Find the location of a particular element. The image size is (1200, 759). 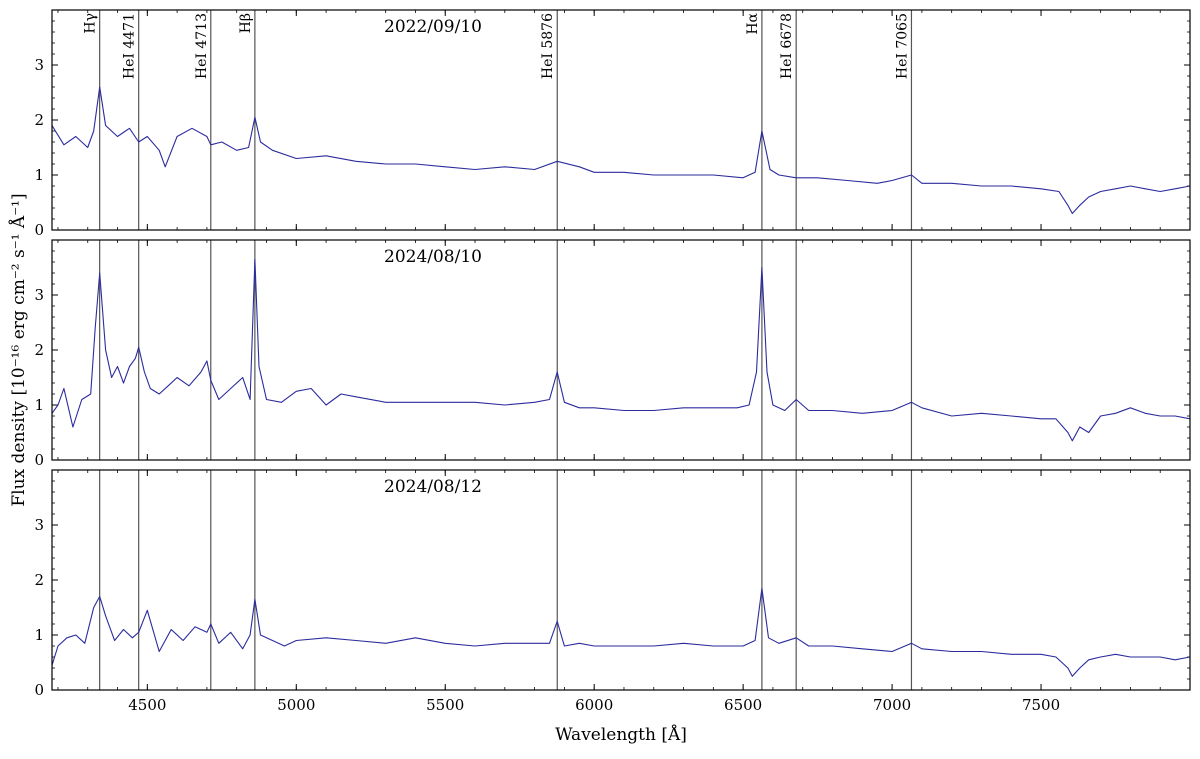

panel-date-label: 2022/09/10 is located at coordinates (433, 27).